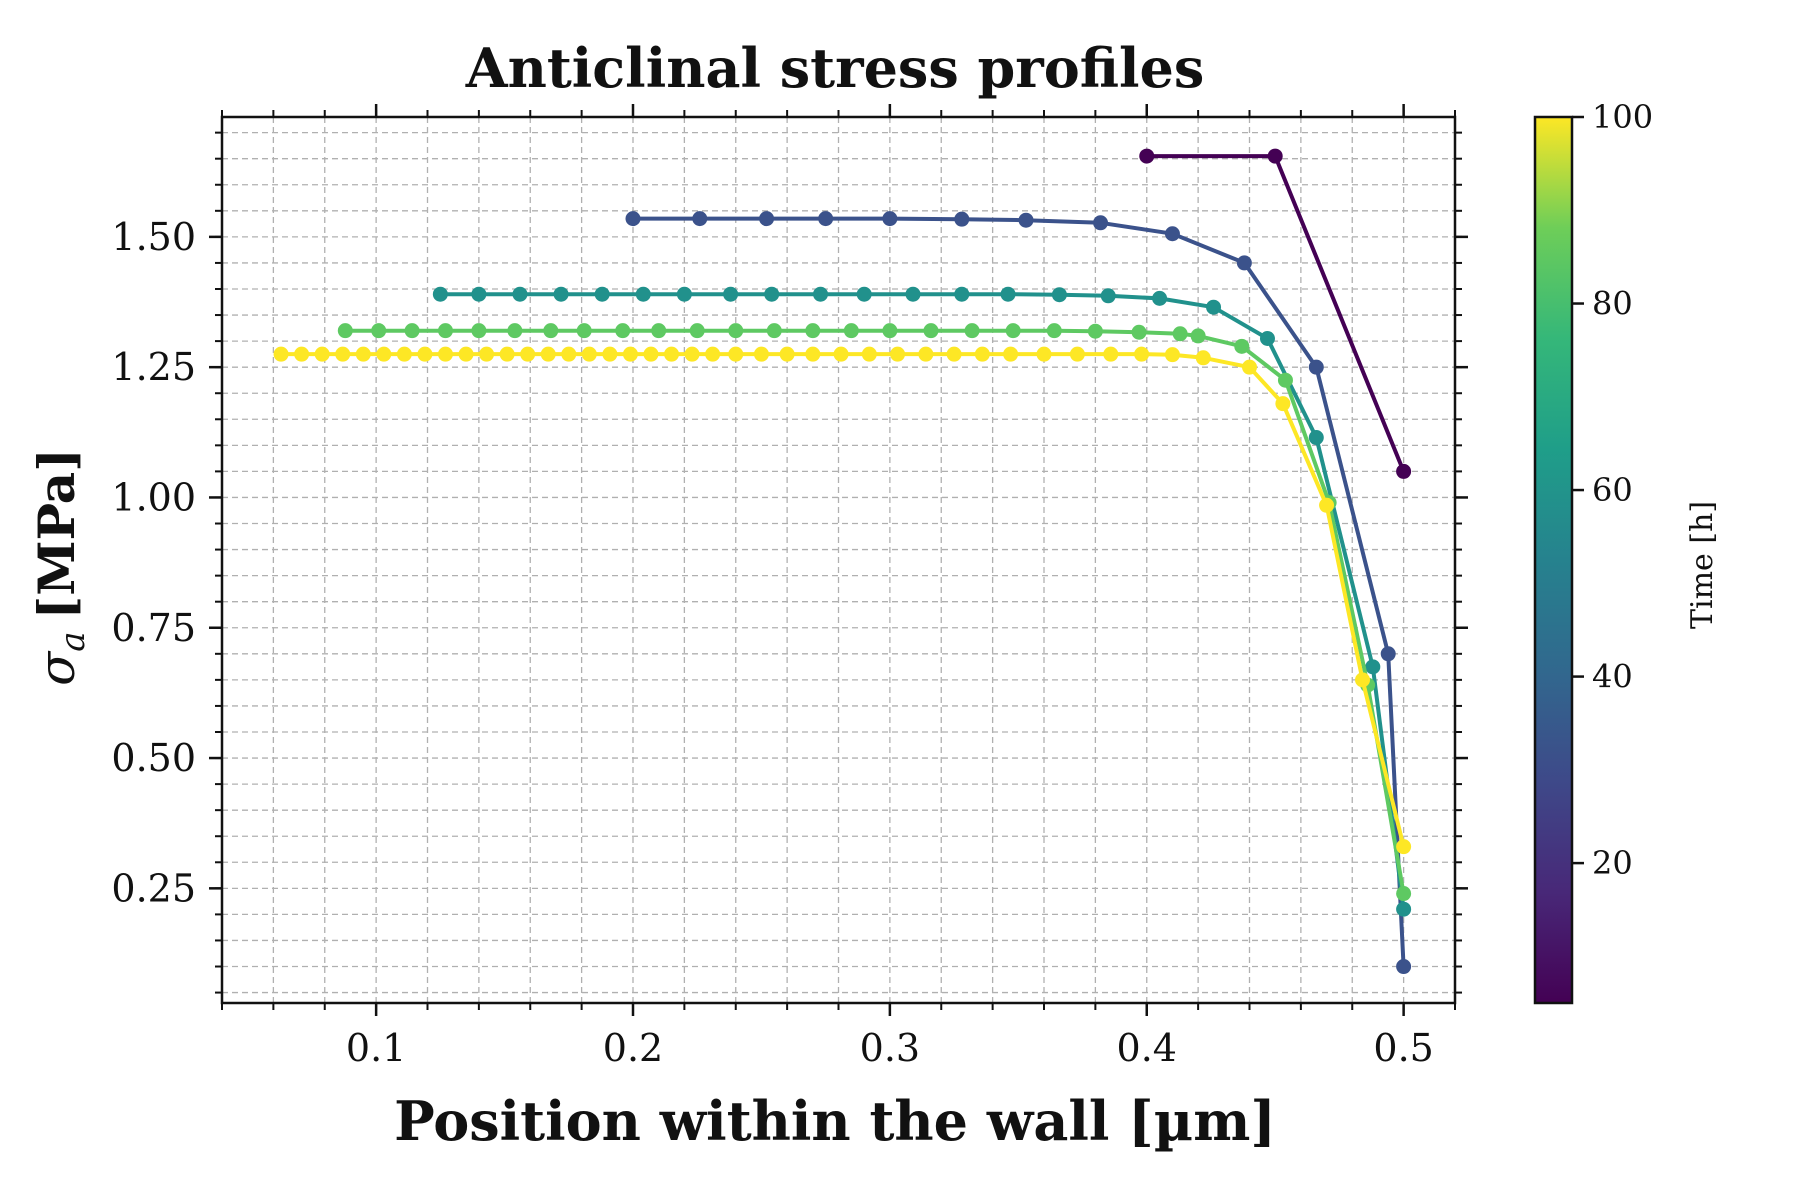 The width and height of the screenshot is (1800, 1200). I want to click on y-tick-label: 1.50, so click(153, 237).